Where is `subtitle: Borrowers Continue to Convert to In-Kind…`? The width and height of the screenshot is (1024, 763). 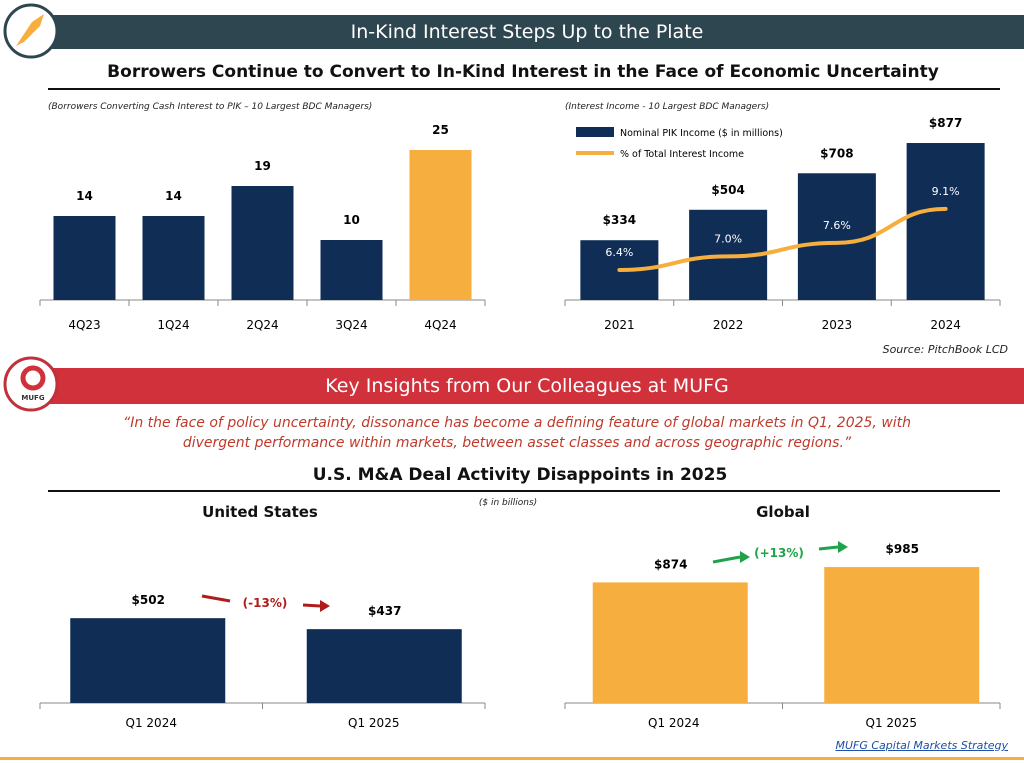 subtitle: Borrowers Continue to Convert to In-Kind… is located at coordinates (523, 72).